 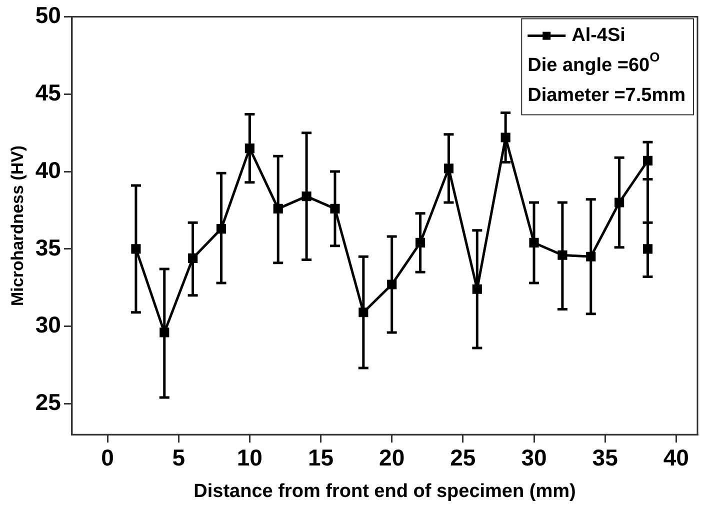 What do you see at coordinates (48, 15) in the screenshot?
I see `y-tick-label: 50` at bounding box center [48, 15].